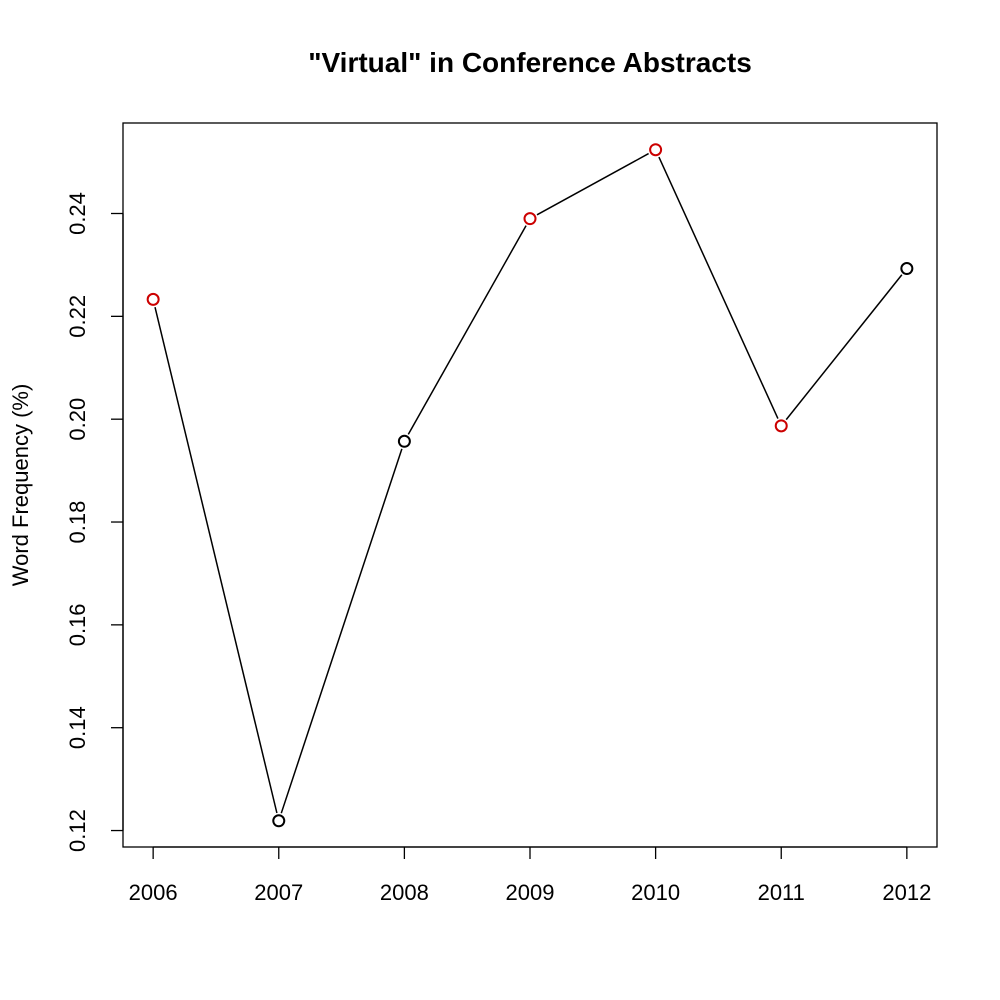 The height and width of the screenshot is (1000, 1000). What do you see at coordinates (77, 830) in the screenshot?
I see `y-tick-label: 0.12` at bounding box center [77, 830].